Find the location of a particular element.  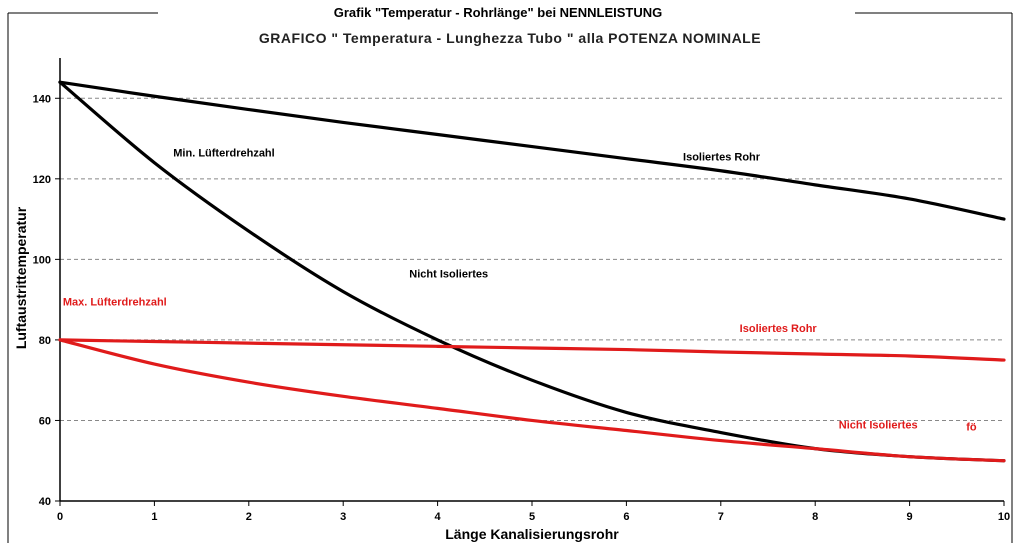

y-tick-label: 100 is located at coordinates (42, 260).